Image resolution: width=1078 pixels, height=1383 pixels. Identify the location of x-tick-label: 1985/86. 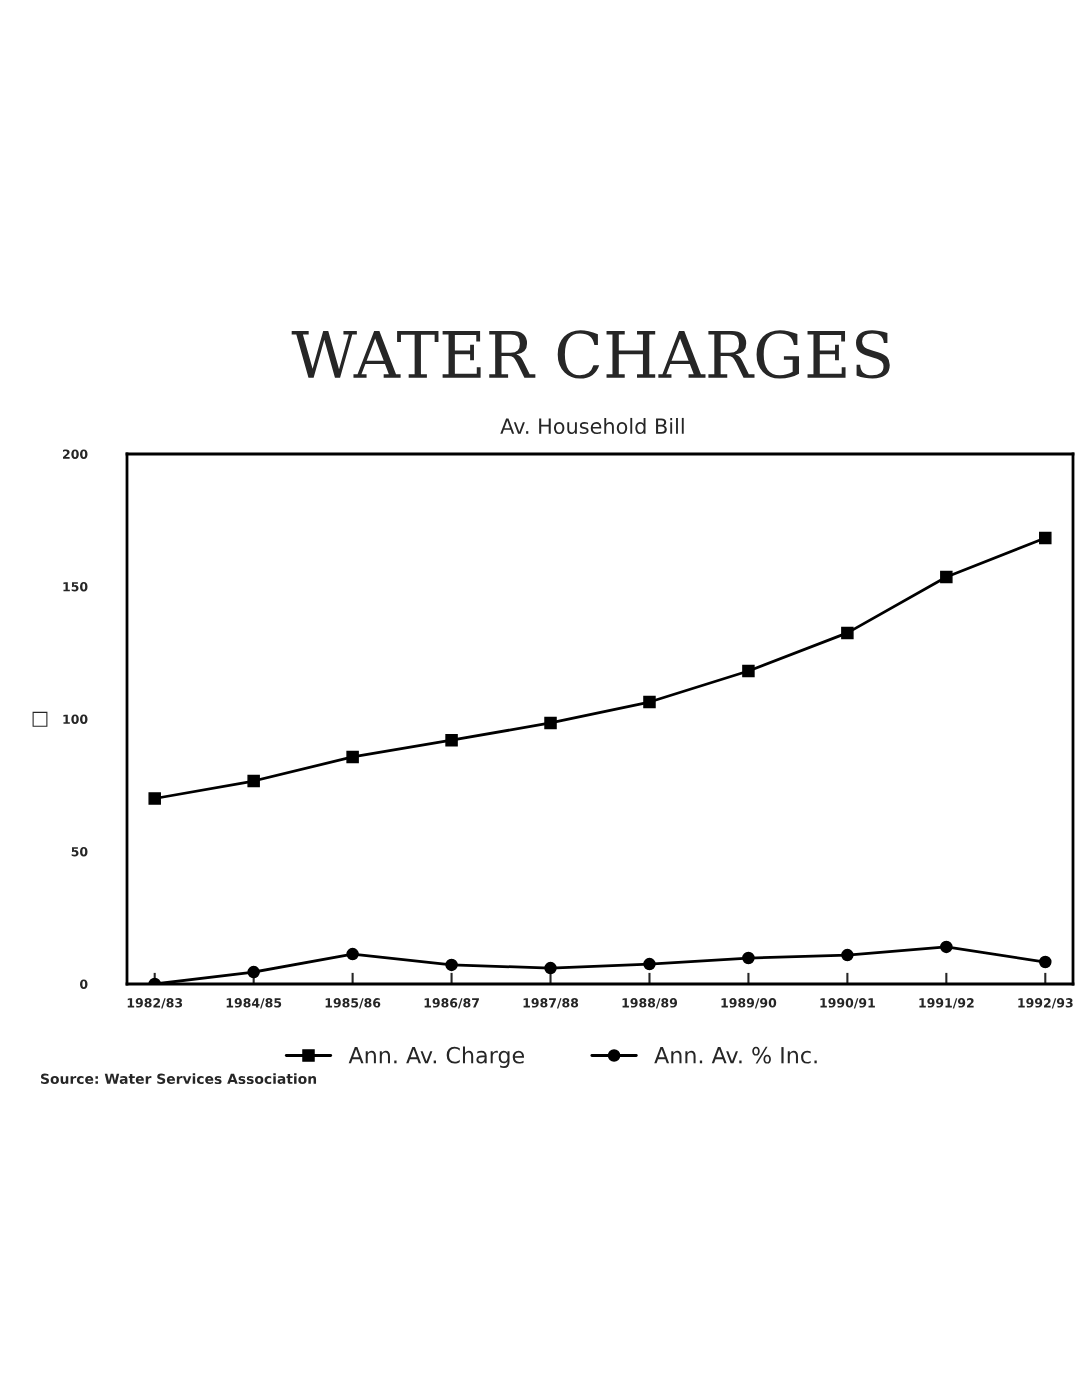
(353, 1003).